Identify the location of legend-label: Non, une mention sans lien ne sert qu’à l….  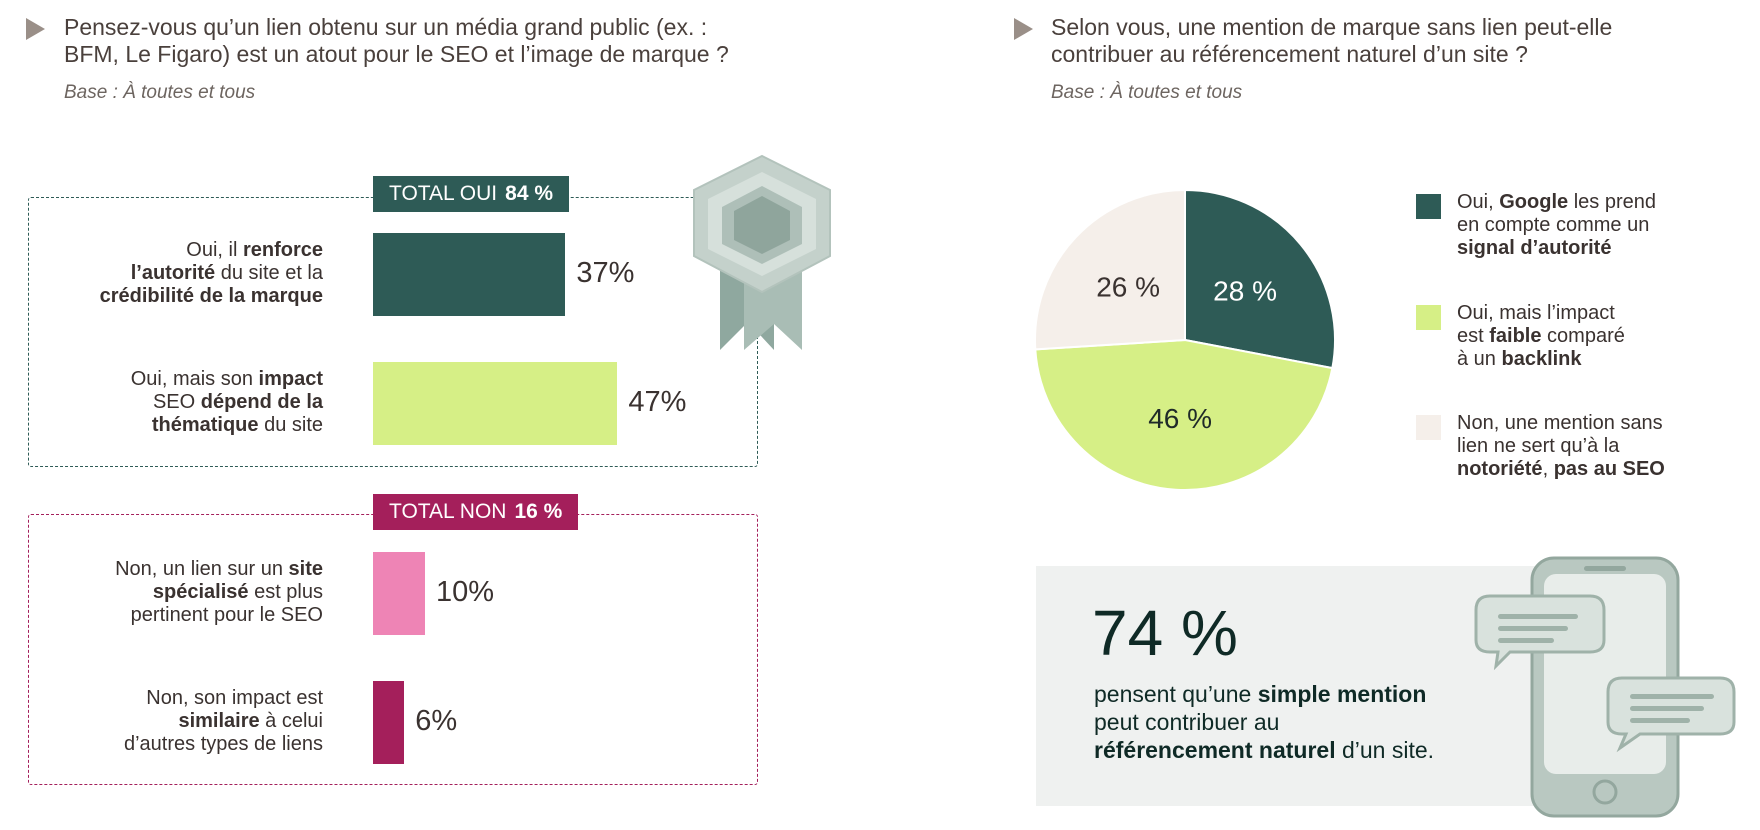
(1587, 446).